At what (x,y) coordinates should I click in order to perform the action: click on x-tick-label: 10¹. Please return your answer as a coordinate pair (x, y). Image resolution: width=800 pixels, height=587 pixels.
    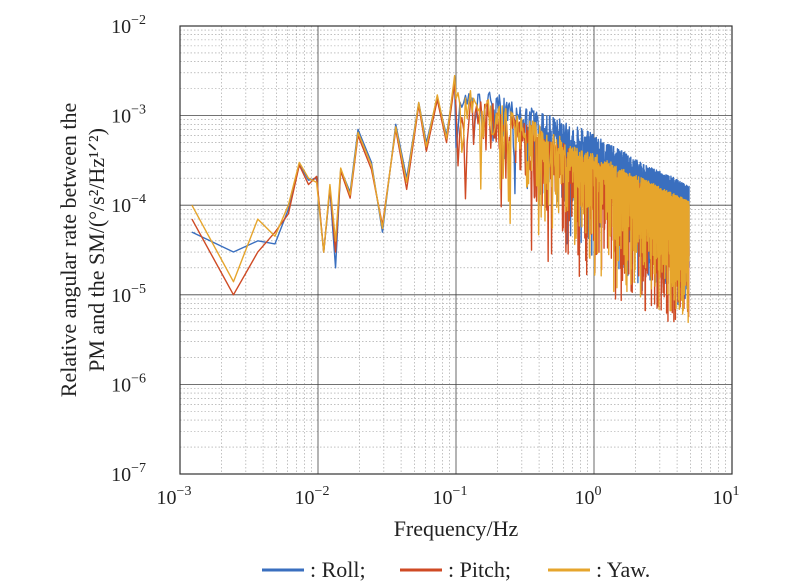
    Looking at the image, I should click on (726, 496).